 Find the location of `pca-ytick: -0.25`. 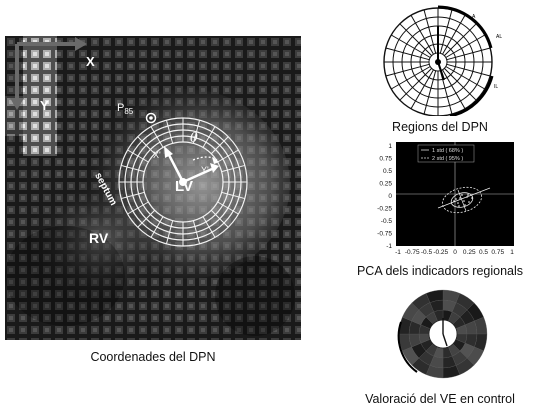

pca-ytick: -0.25 is located at coordinates (384, 209).